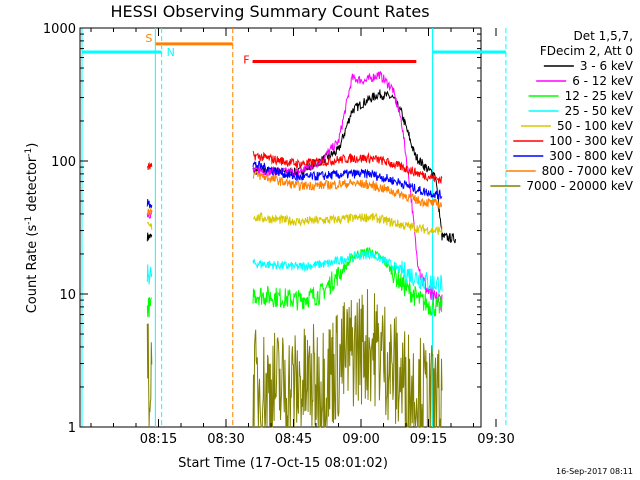 The height and width of the screenshot is (480, 640). Describe the element at coordinates (158, 439) in the screenshot. I see `x-tick-label-0: 08:15` at that location.